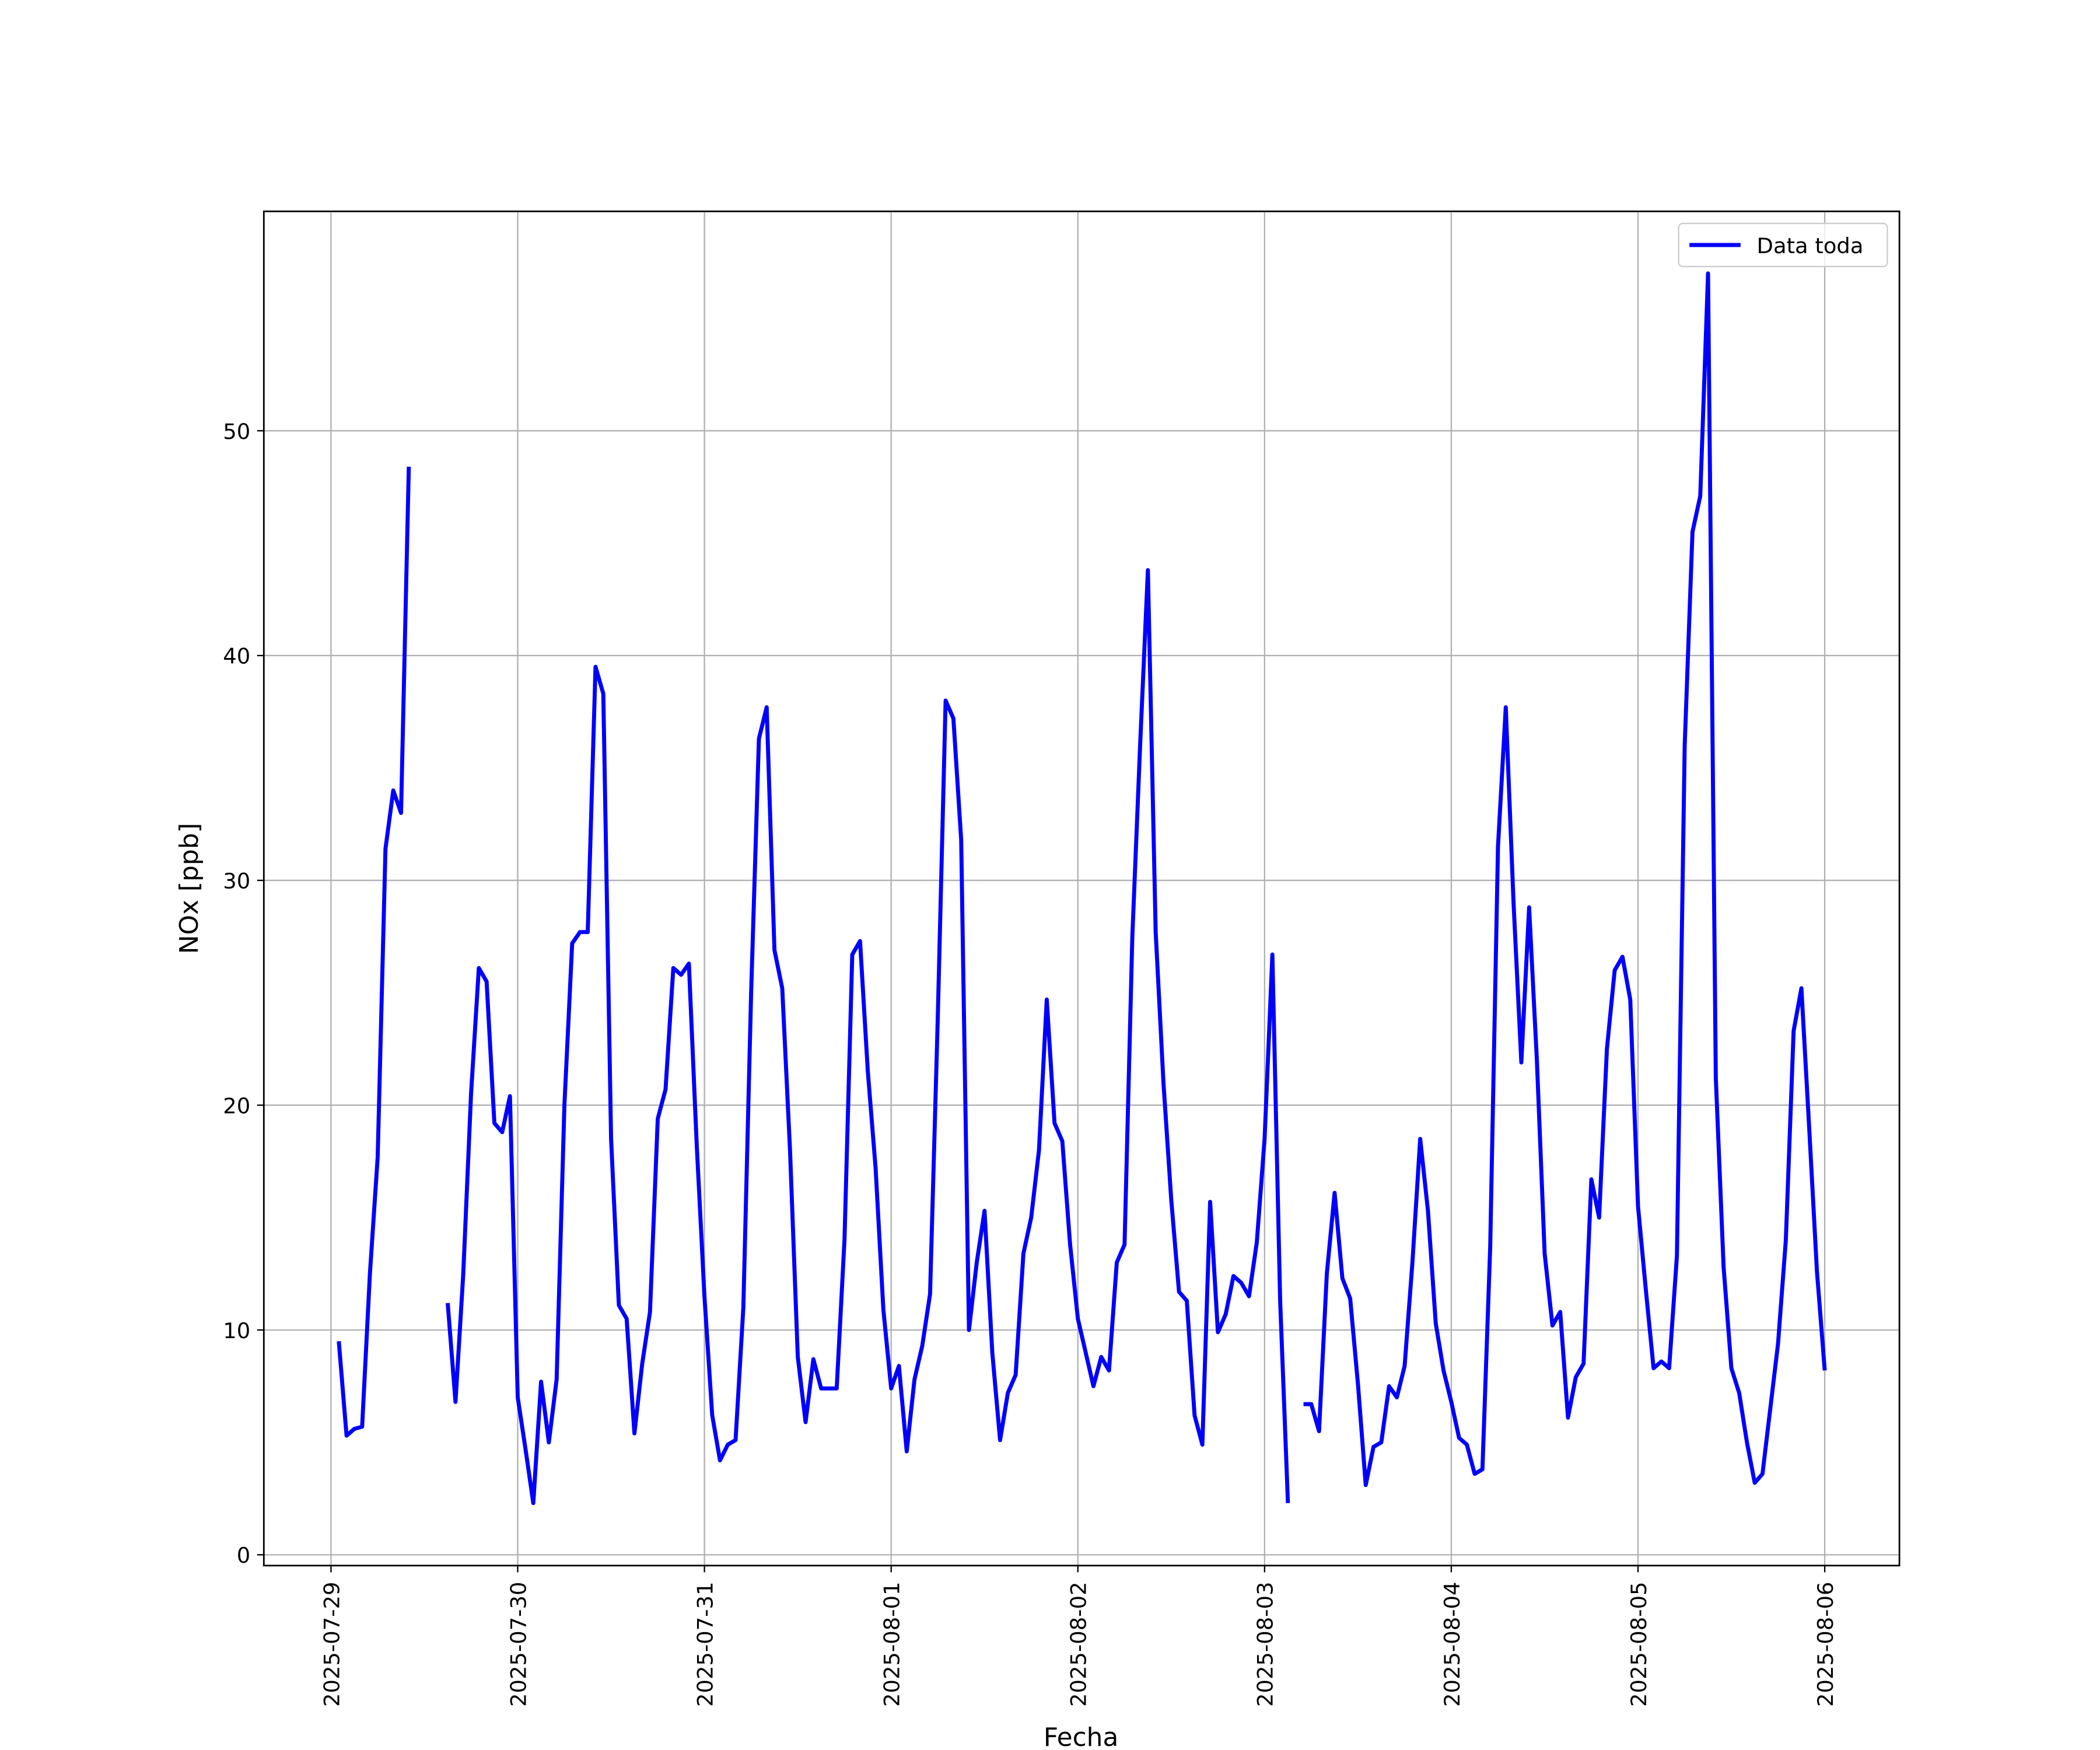 The width and height of the screenshot is (2100, 1750). I want to click on y-tick-label: 20, so click(236, 1105).